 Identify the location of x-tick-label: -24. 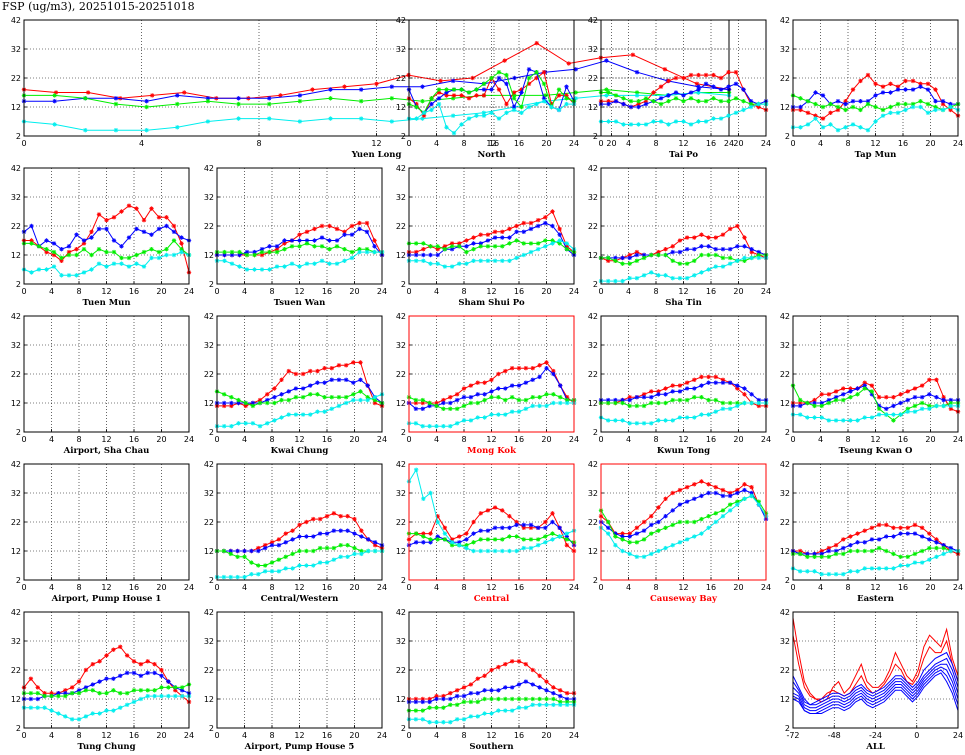
(875, 735).